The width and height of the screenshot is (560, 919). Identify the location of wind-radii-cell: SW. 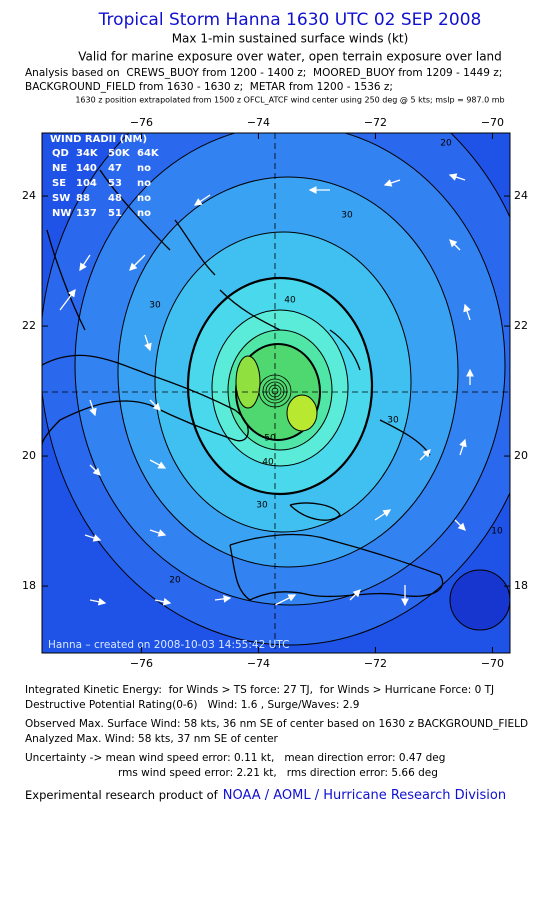
(61, 198).